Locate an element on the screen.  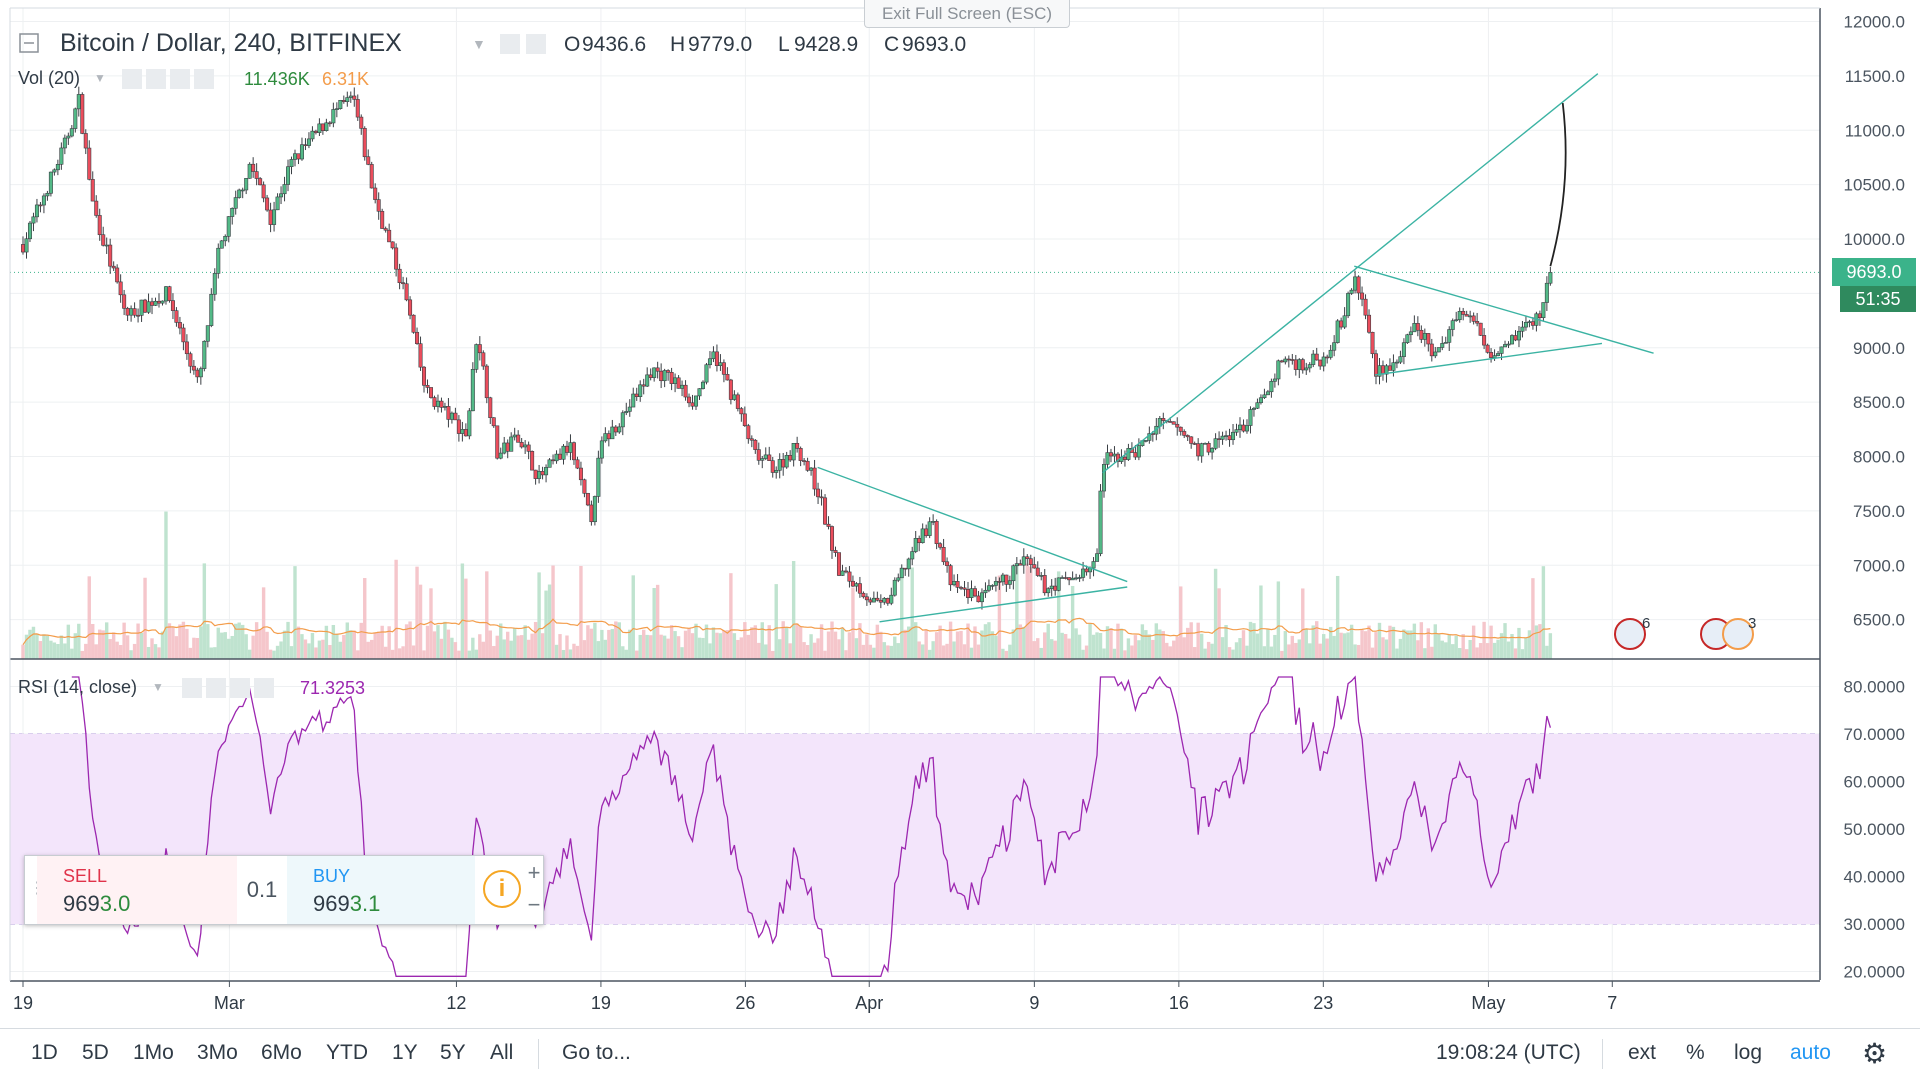
volume-close-icon is located at coordinates (204, 79).